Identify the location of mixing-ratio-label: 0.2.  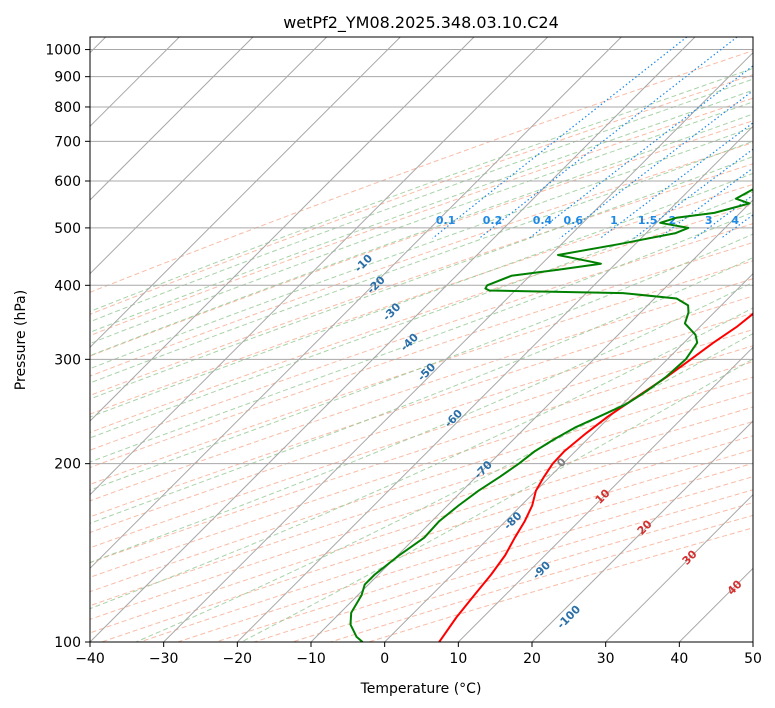
(493, 220).